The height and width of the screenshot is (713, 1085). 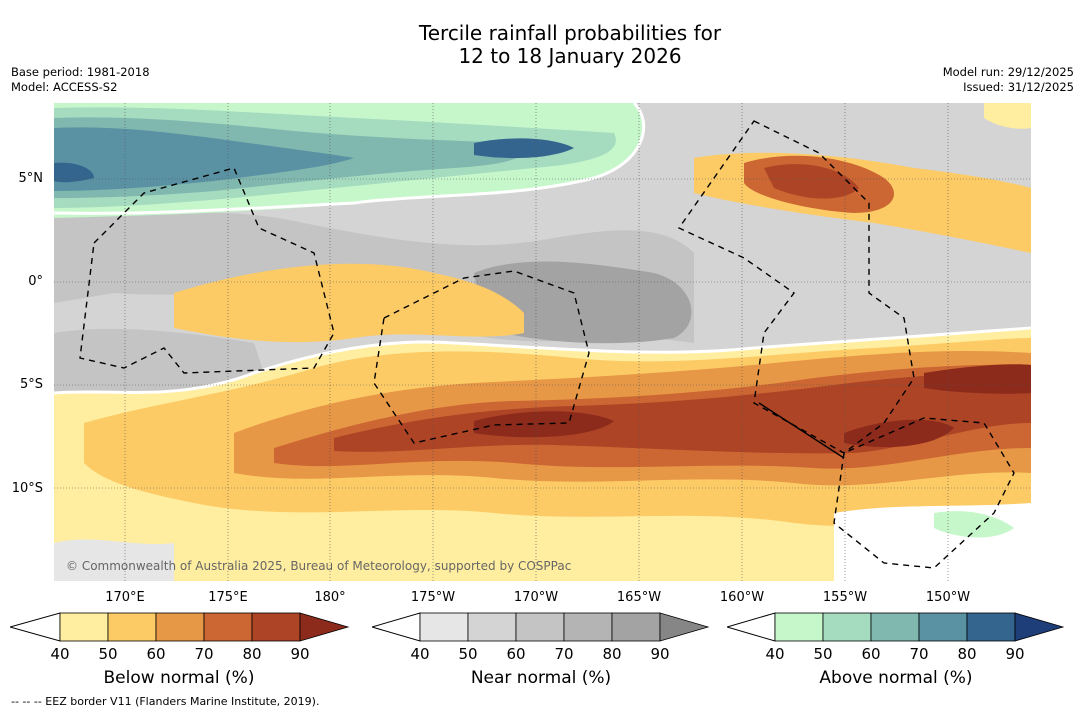 What do you see at coordinates (300, 654) in the screenshot?
I see `colorbar-below-tick: 90` at bounding box center [300, 654].